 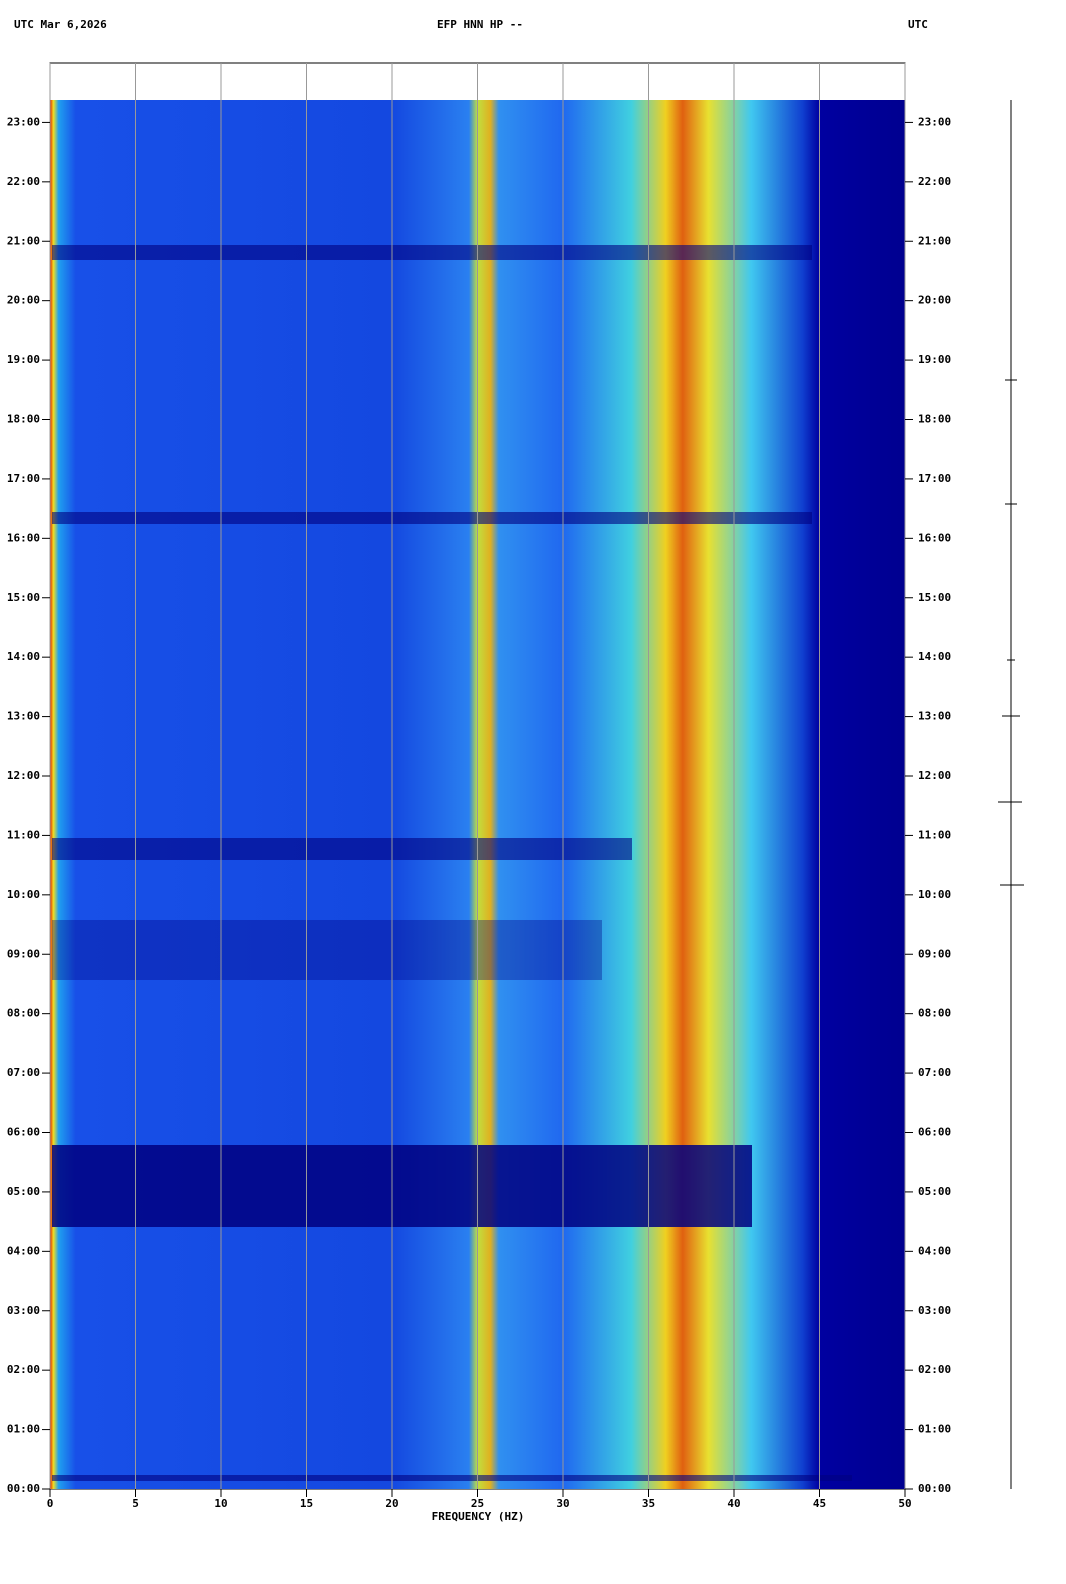 What do you see at coordinates (1011, 794) in the screenshot?
I see `side-trace` at bounding box center [1011, 794].